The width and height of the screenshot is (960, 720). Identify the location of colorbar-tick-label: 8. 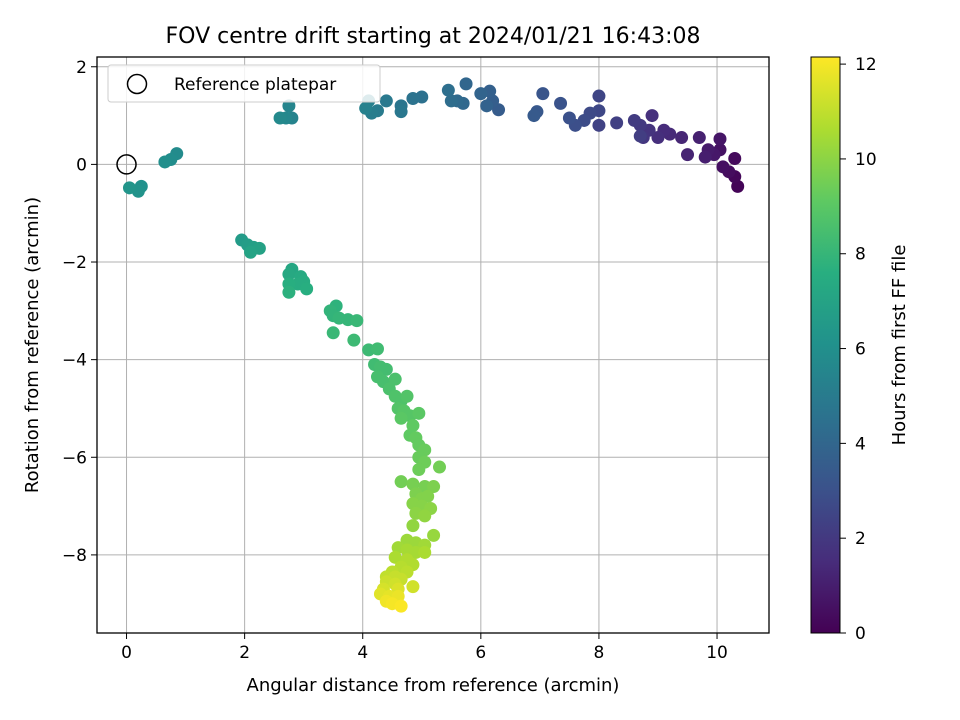
(860, 255).